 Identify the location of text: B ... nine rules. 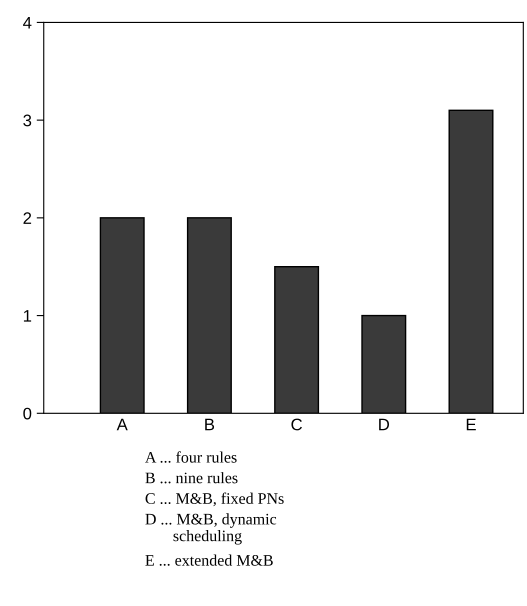
(191, 478).